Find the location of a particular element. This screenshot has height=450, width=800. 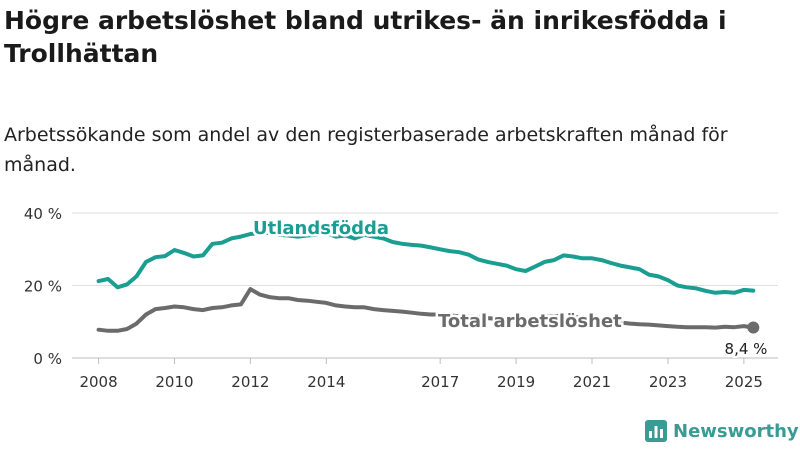

y-tick-label: 0 % is located at coordinates (47, 359).